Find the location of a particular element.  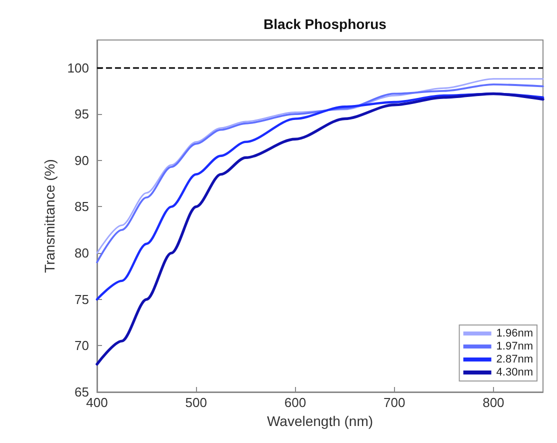

y-tick-label: 75 is located at coordinates (81, 299).